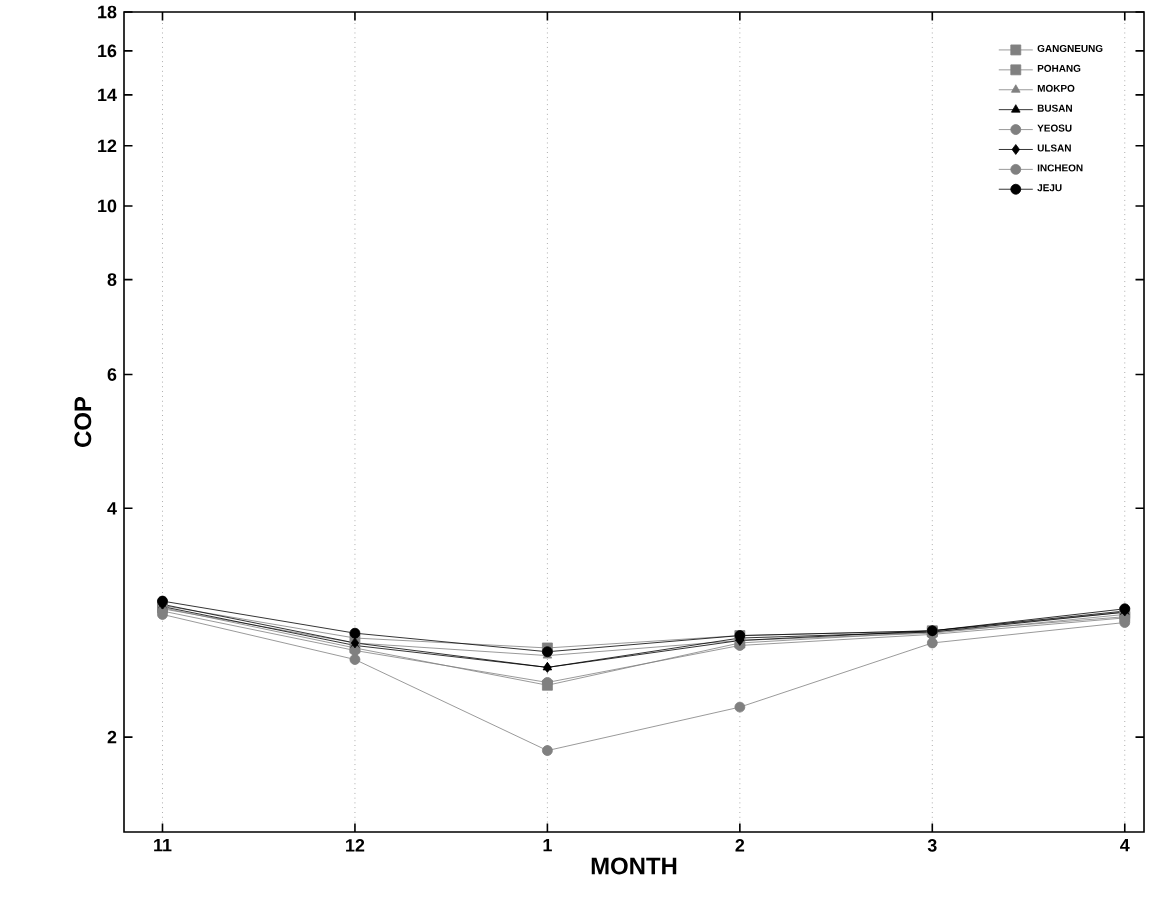 The height and width of the screenshot is (906, 1170). What do you see at coordinates (634, 866) in the screenshot?
I see `x-axis-title: MONTH` at bounding box center [634, 866].